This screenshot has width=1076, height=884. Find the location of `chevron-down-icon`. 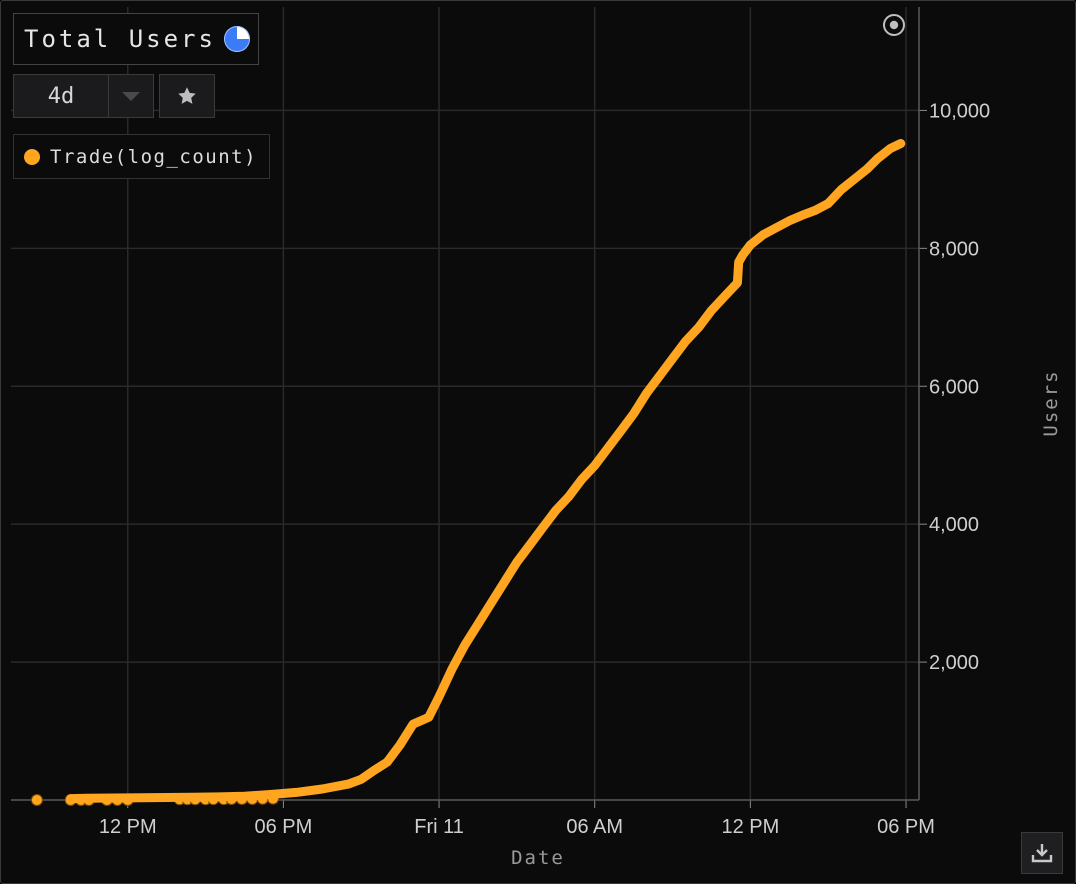

chevron-down-icon is located at coordinates (131, 96).